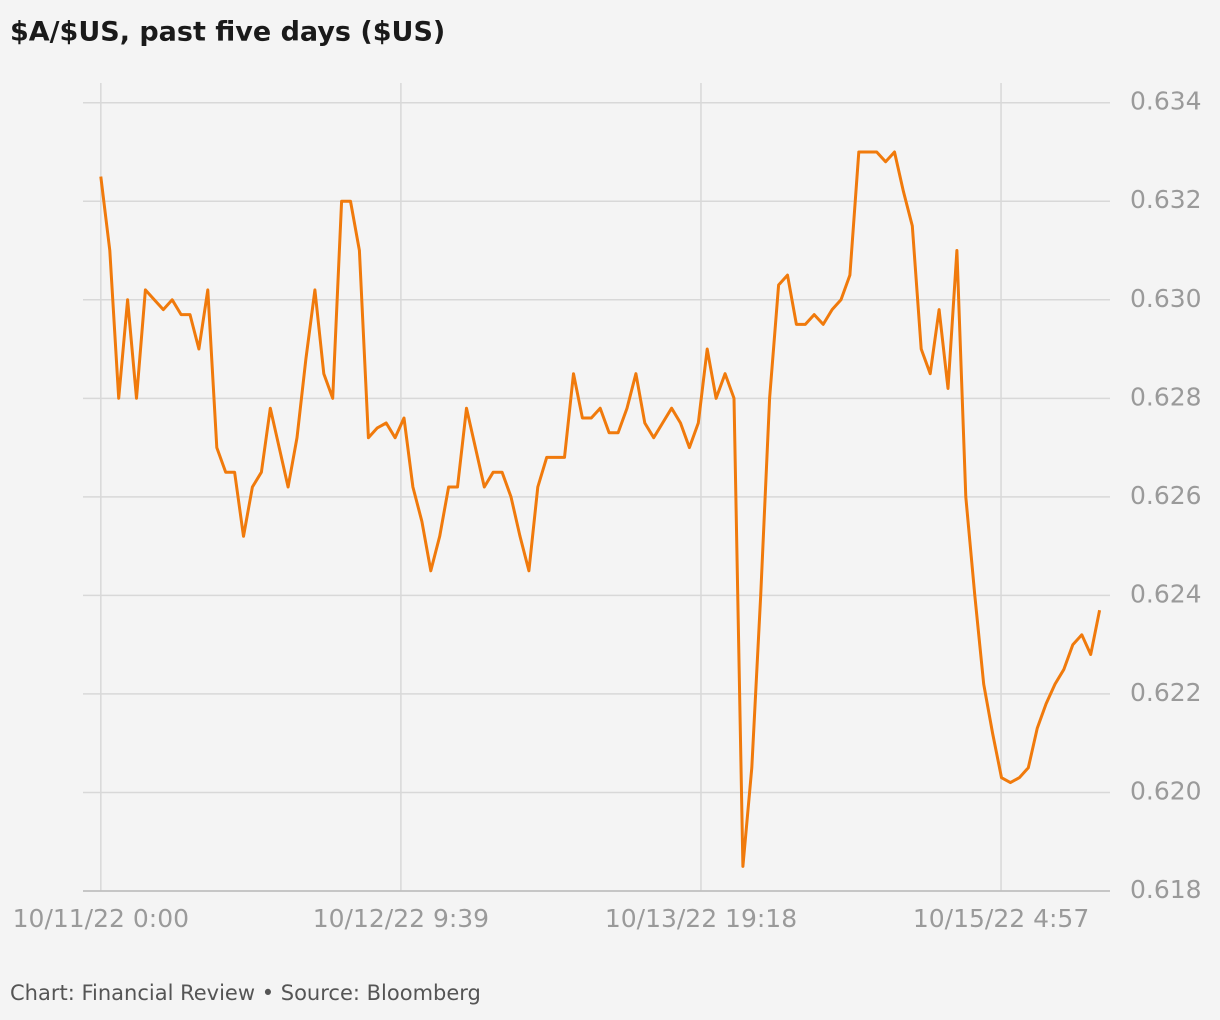  I want to click on y-tick-label: 0.634, so click(1166, 101).